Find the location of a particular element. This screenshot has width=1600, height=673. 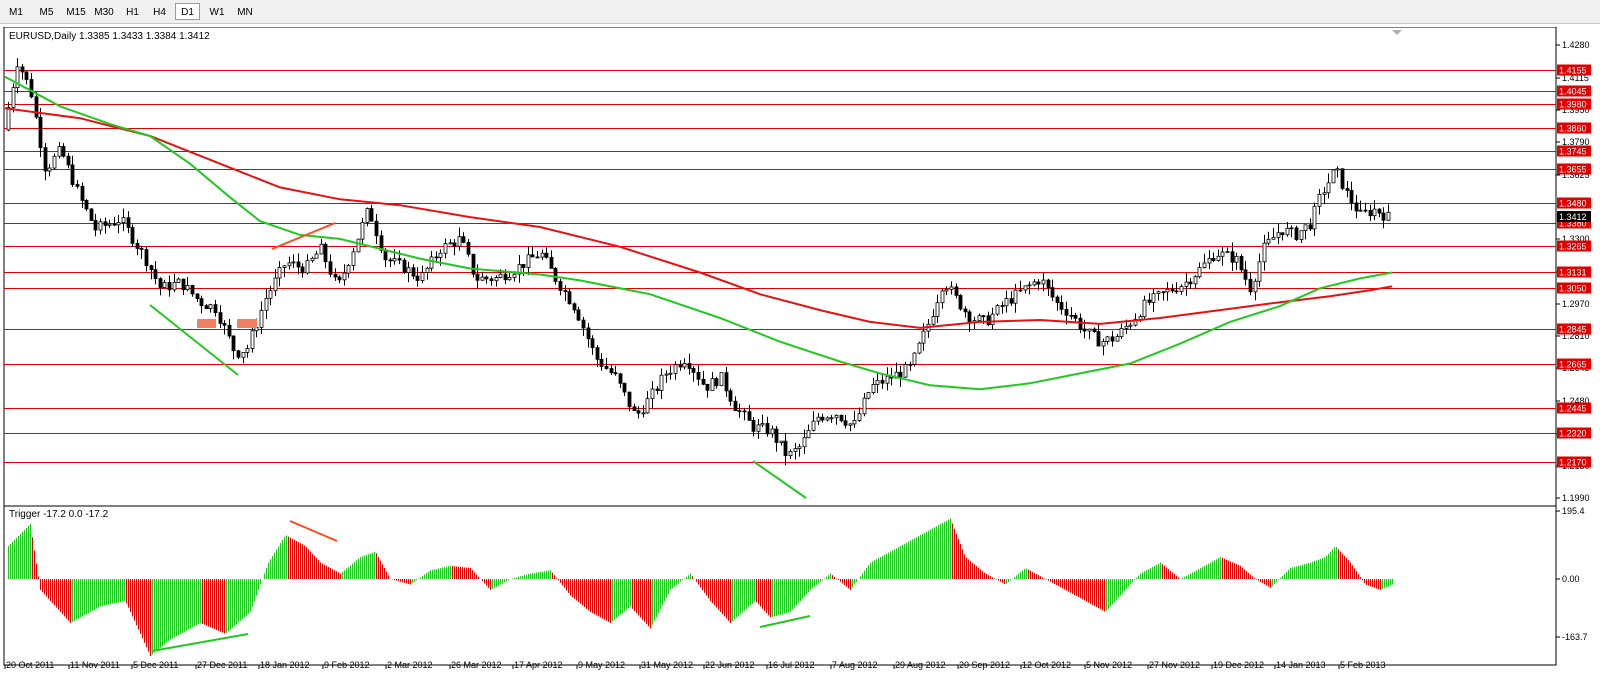

time-axis-label: 5 Nov 2012 is located at coordinates (1109, 665).